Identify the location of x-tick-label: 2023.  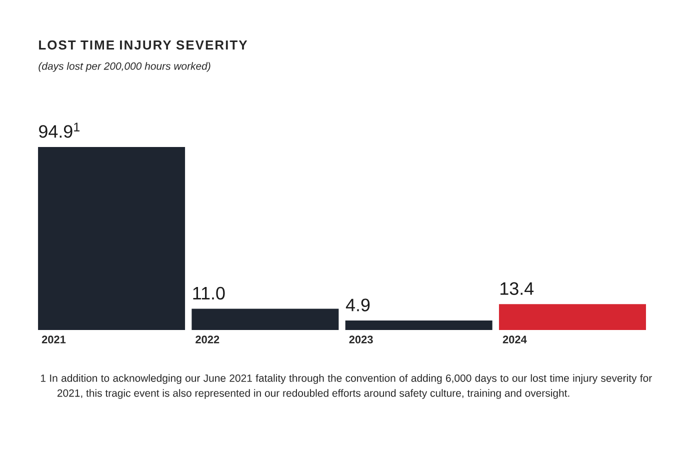
(361, 340).